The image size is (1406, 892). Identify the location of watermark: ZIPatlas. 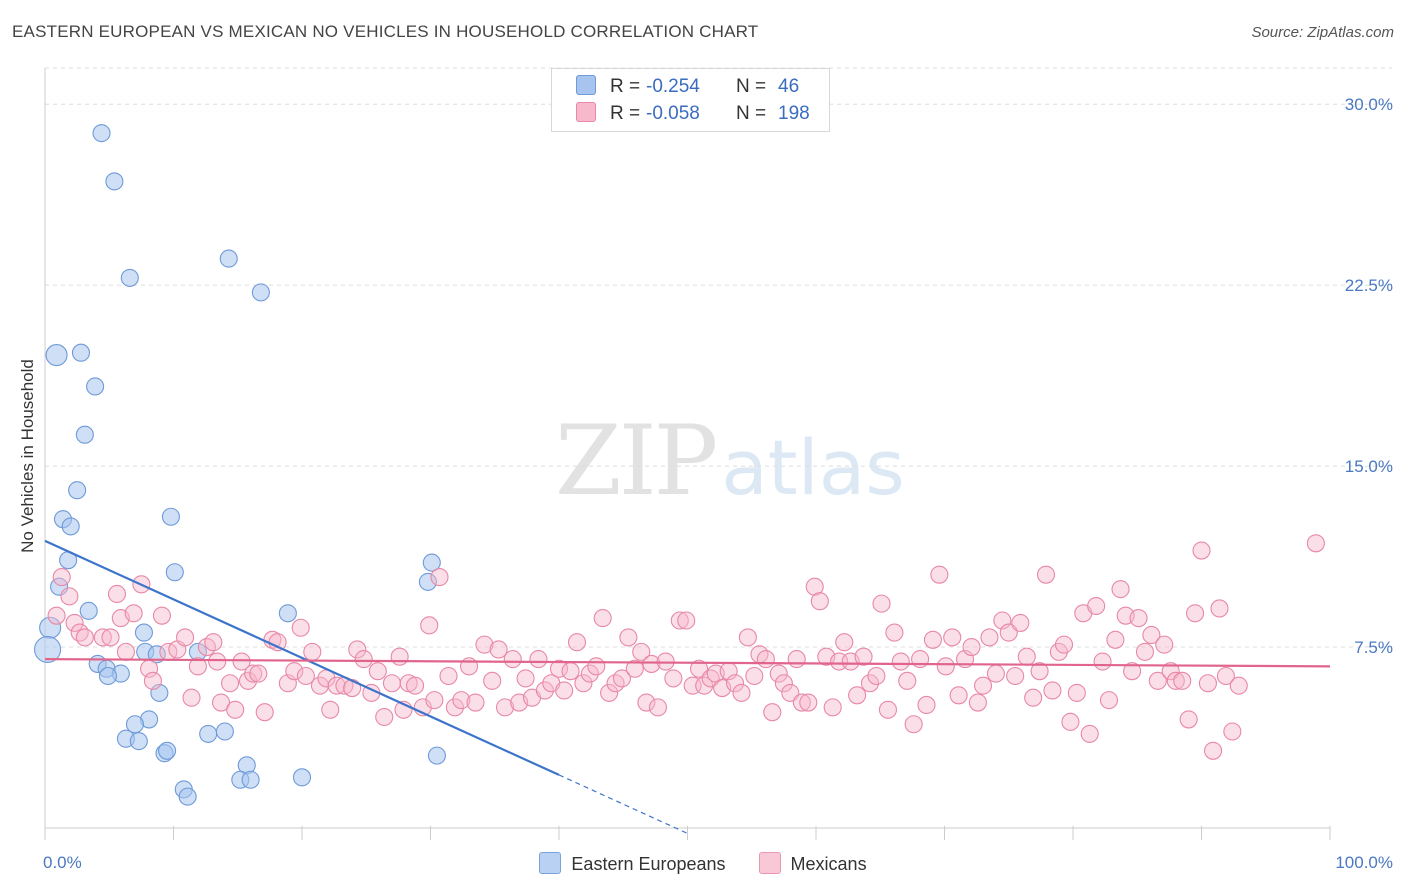
(730, 461).